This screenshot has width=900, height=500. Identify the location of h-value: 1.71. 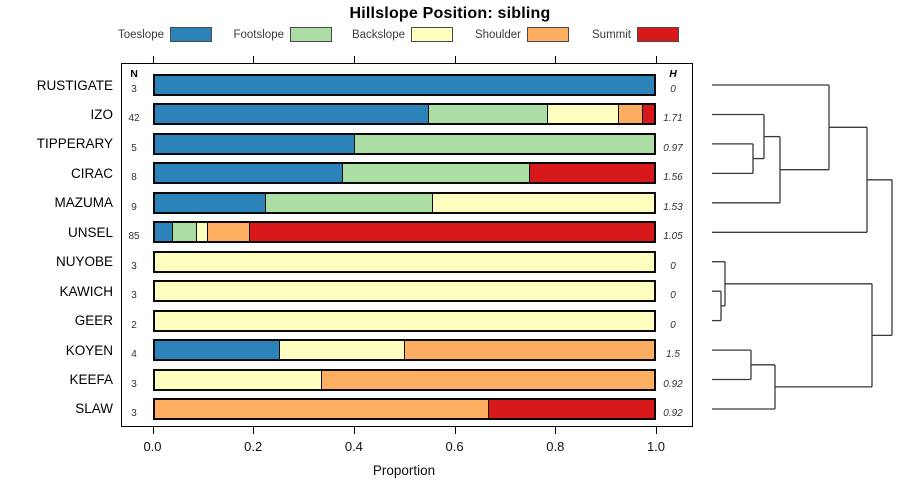
(673, 119).